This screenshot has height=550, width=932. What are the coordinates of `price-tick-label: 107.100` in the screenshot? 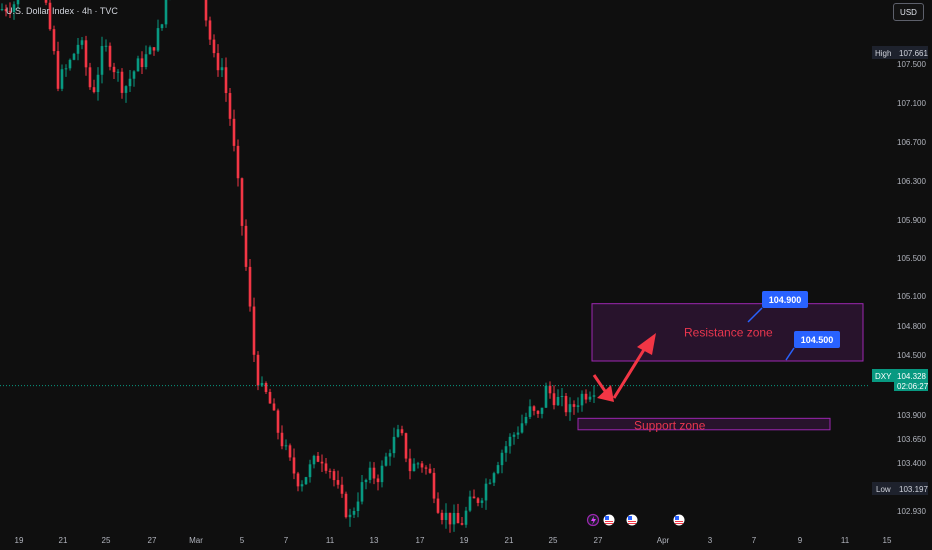 It's located at (911, 103).